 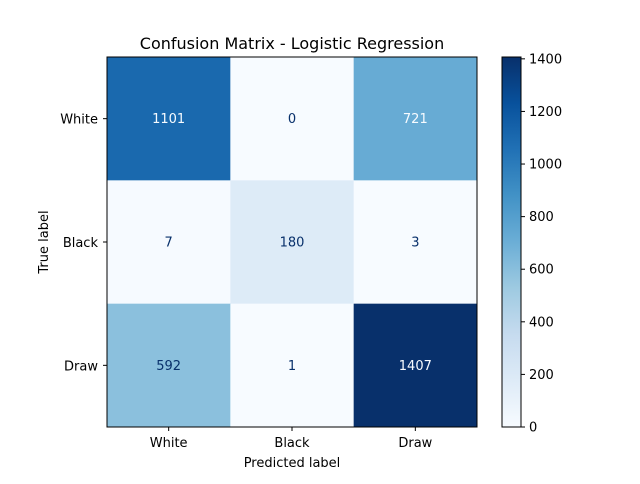 I want to click on cell-value-label: 7, so click(x=169, y=243).